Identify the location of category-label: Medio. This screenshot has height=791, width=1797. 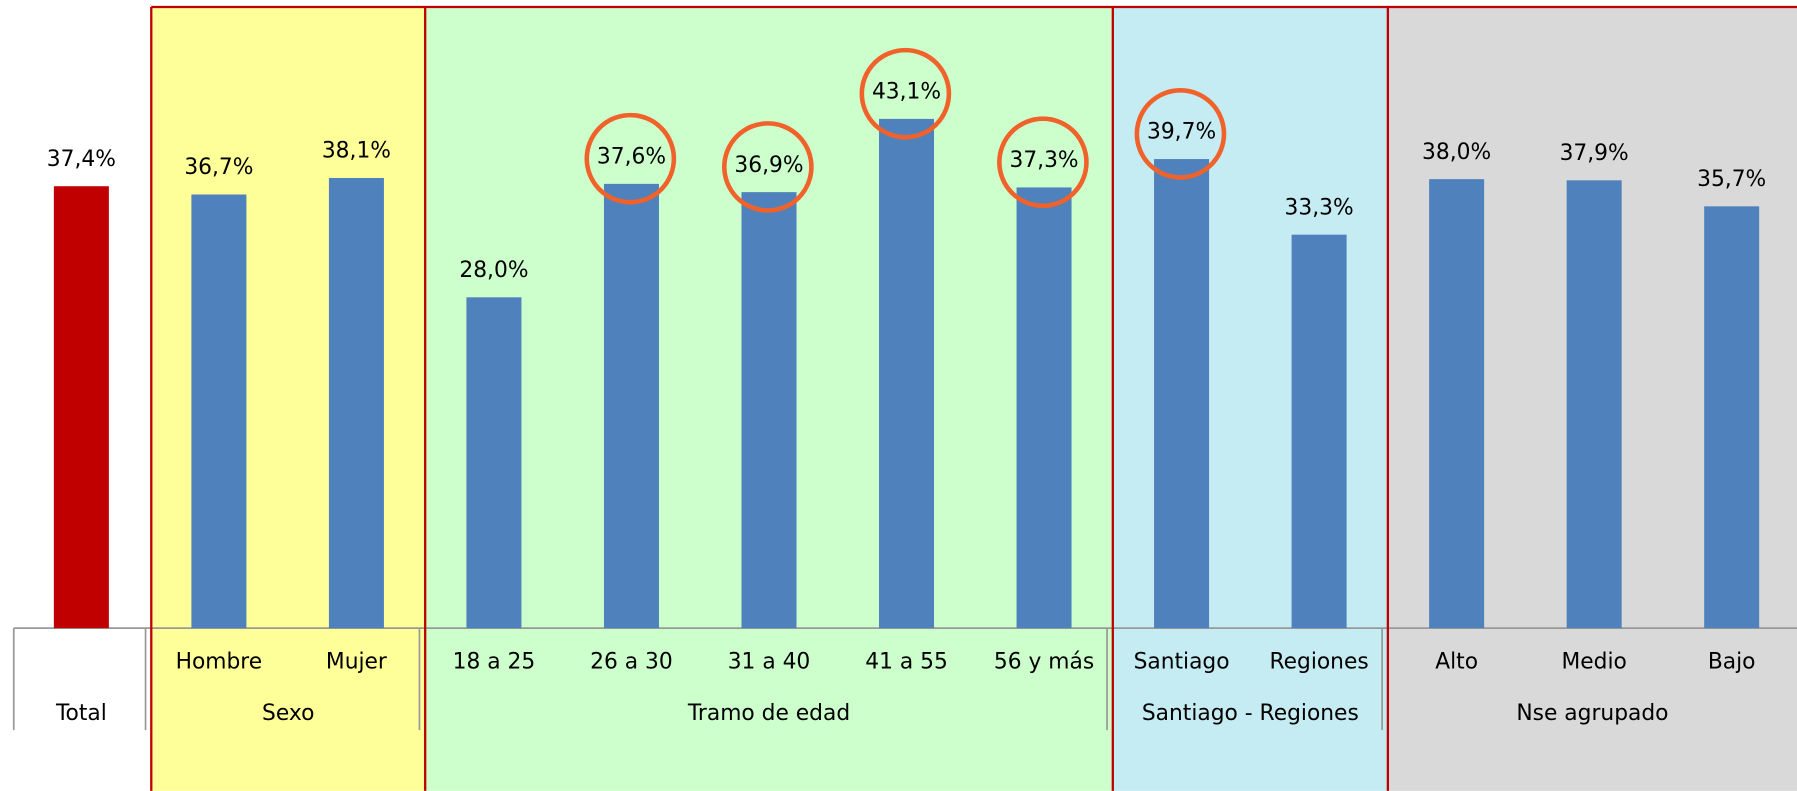
(1593, 662).